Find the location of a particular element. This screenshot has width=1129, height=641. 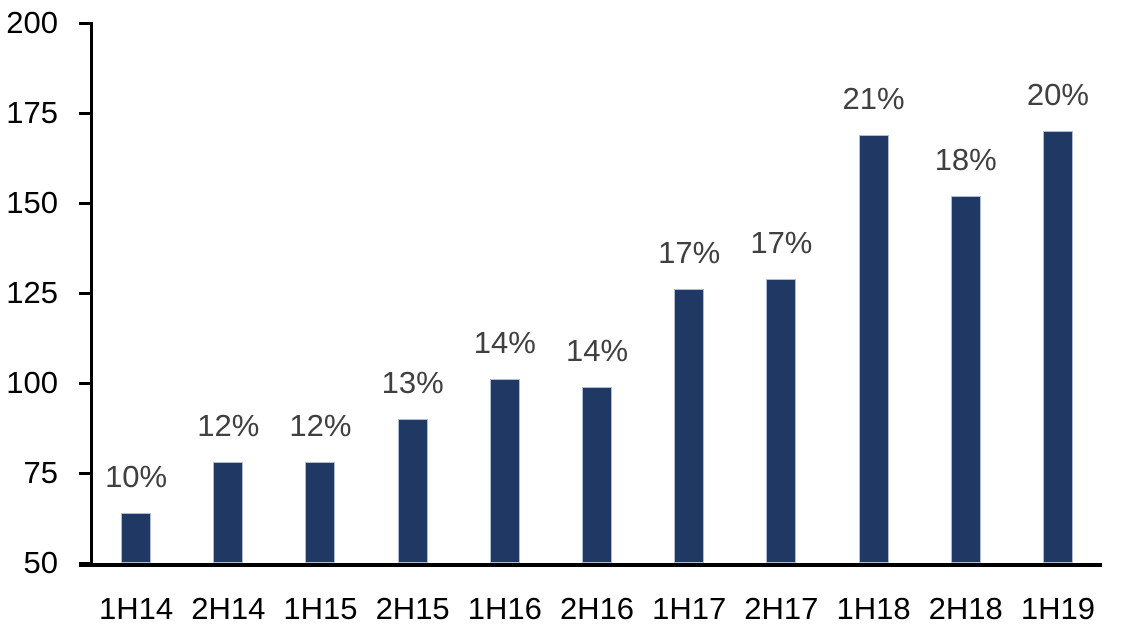

x-axis-category-label: 1H18 is located at coordinates (873, 608).